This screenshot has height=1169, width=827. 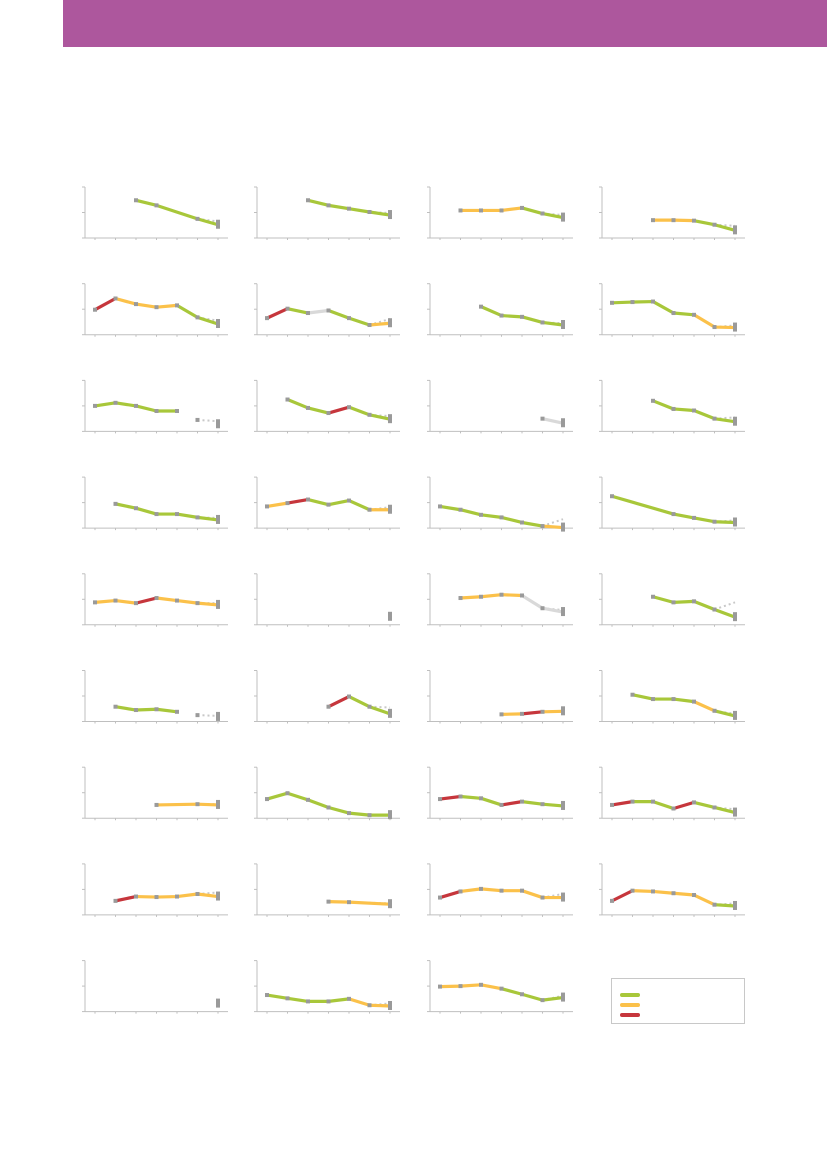 I want to click on legend-swatch-green, so click(x=630, y=995).